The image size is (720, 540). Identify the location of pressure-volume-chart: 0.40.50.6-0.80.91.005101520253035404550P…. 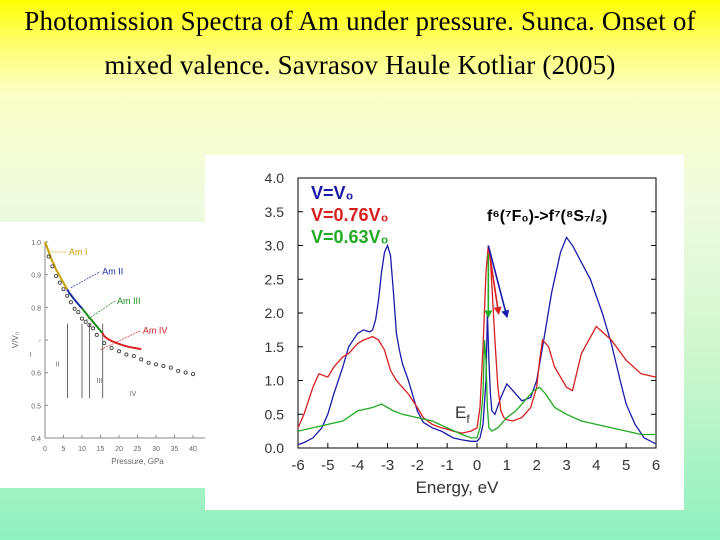
(122, 353).